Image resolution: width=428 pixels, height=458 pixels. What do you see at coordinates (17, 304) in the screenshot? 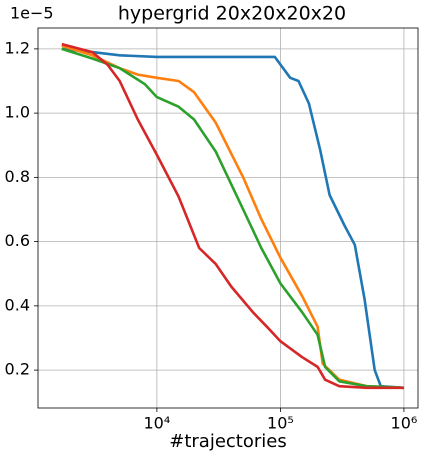
I see `y-tick-label: 0.4` at bounding box center [17, 304].